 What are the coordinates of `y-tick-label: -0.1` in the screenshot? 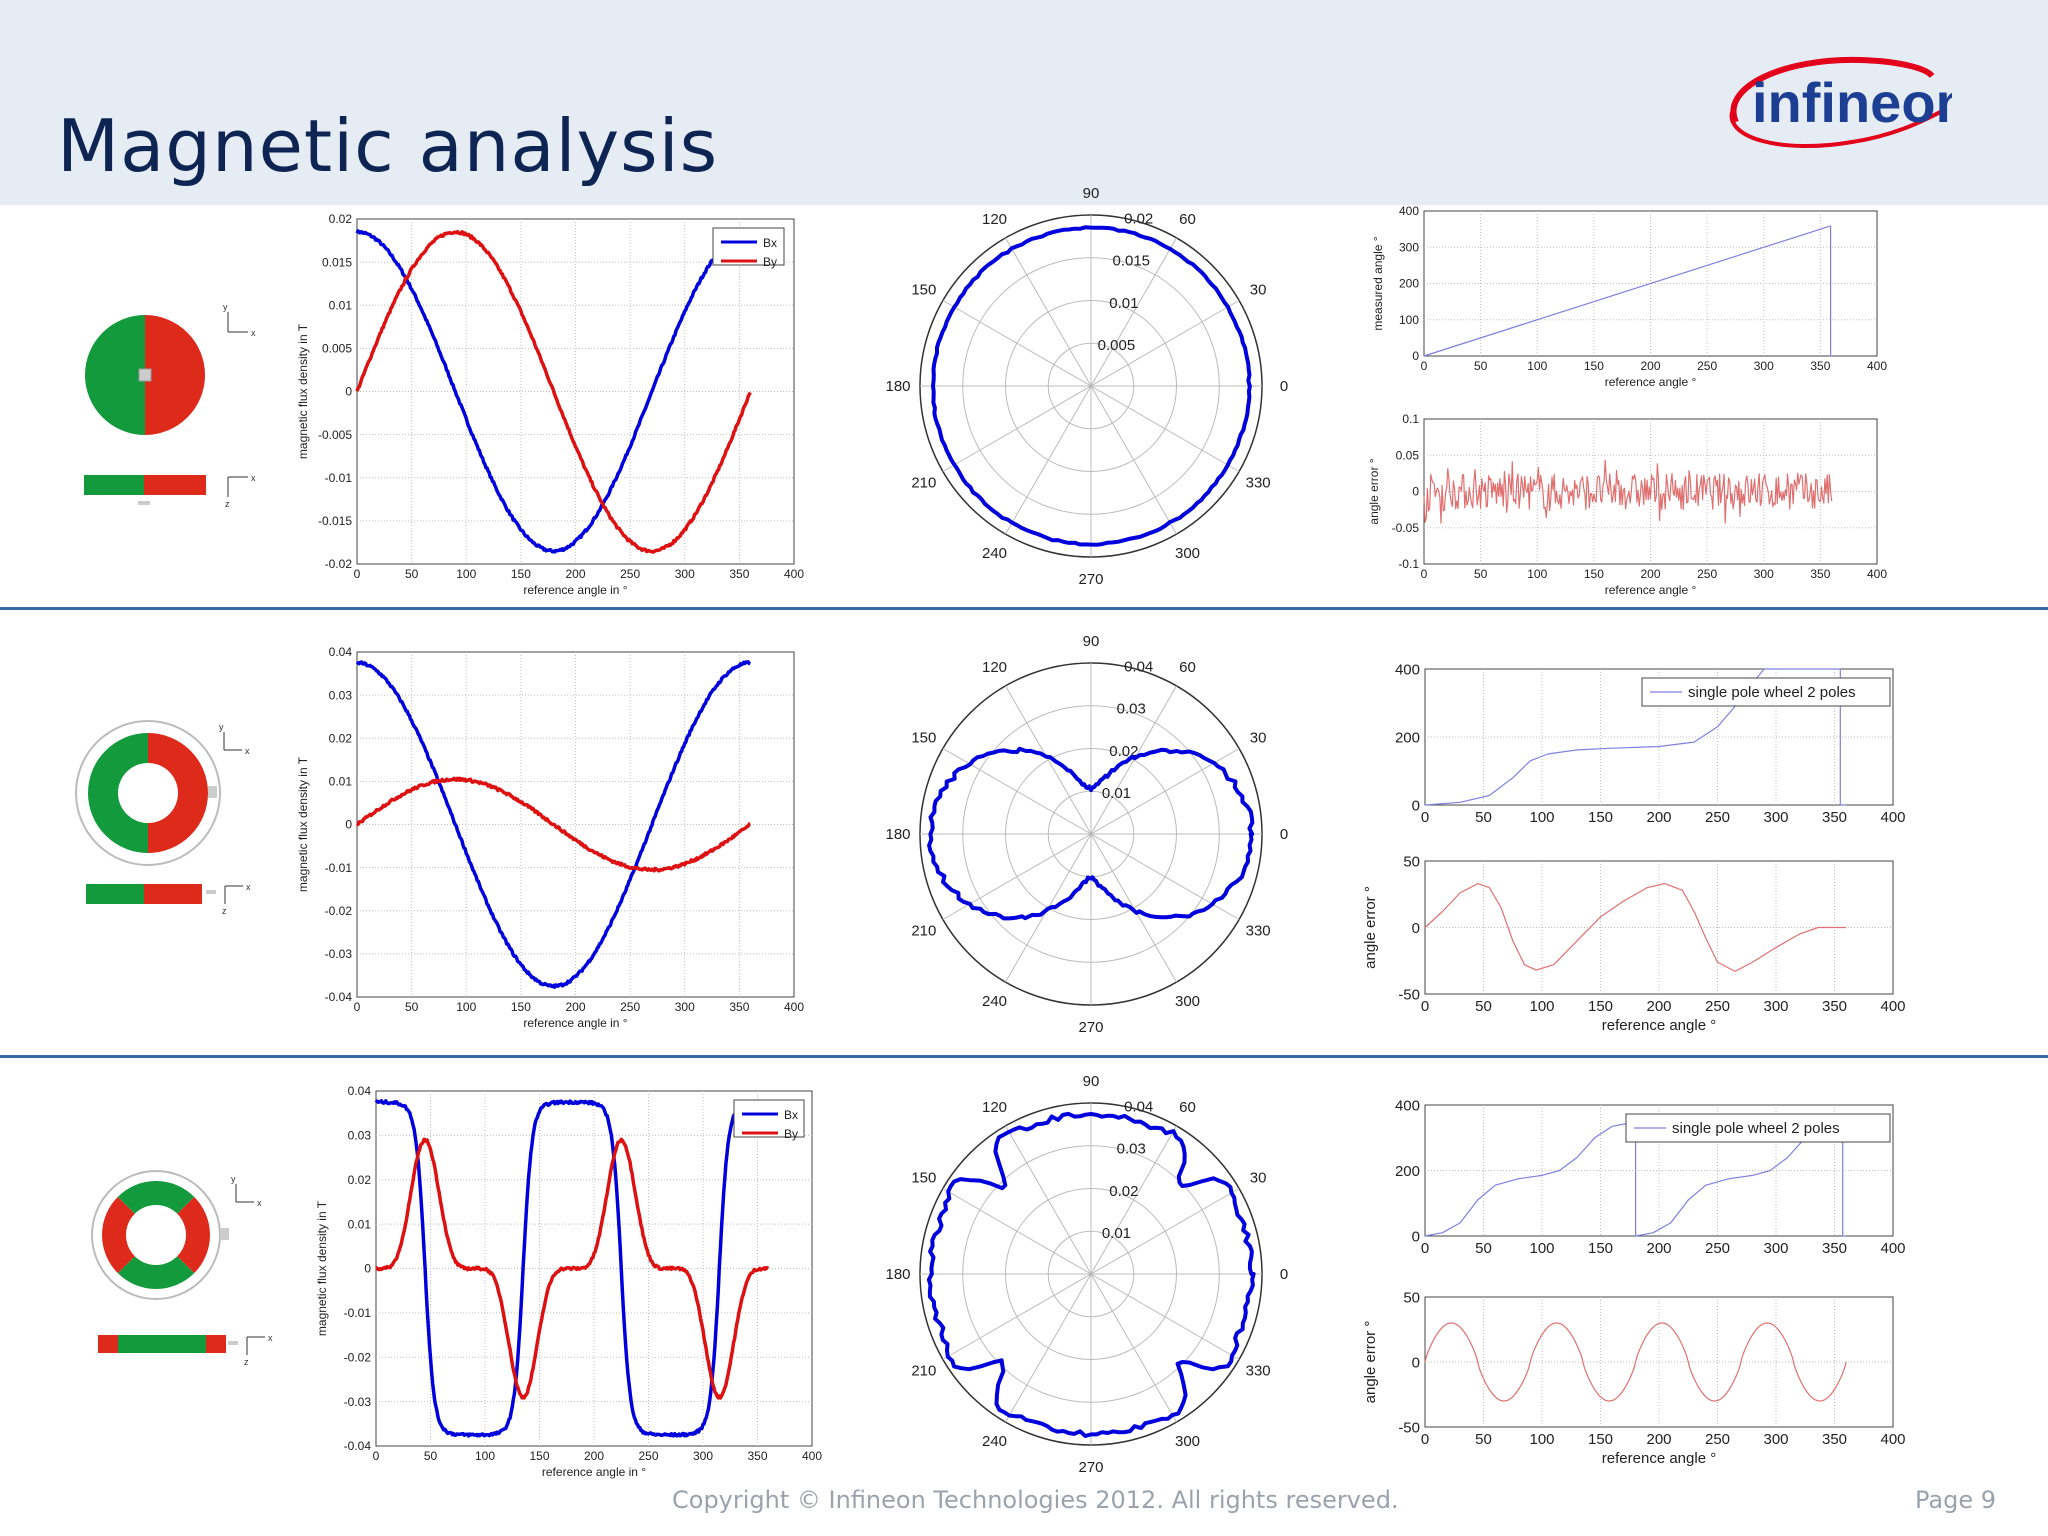 It's located at (1408, 564).